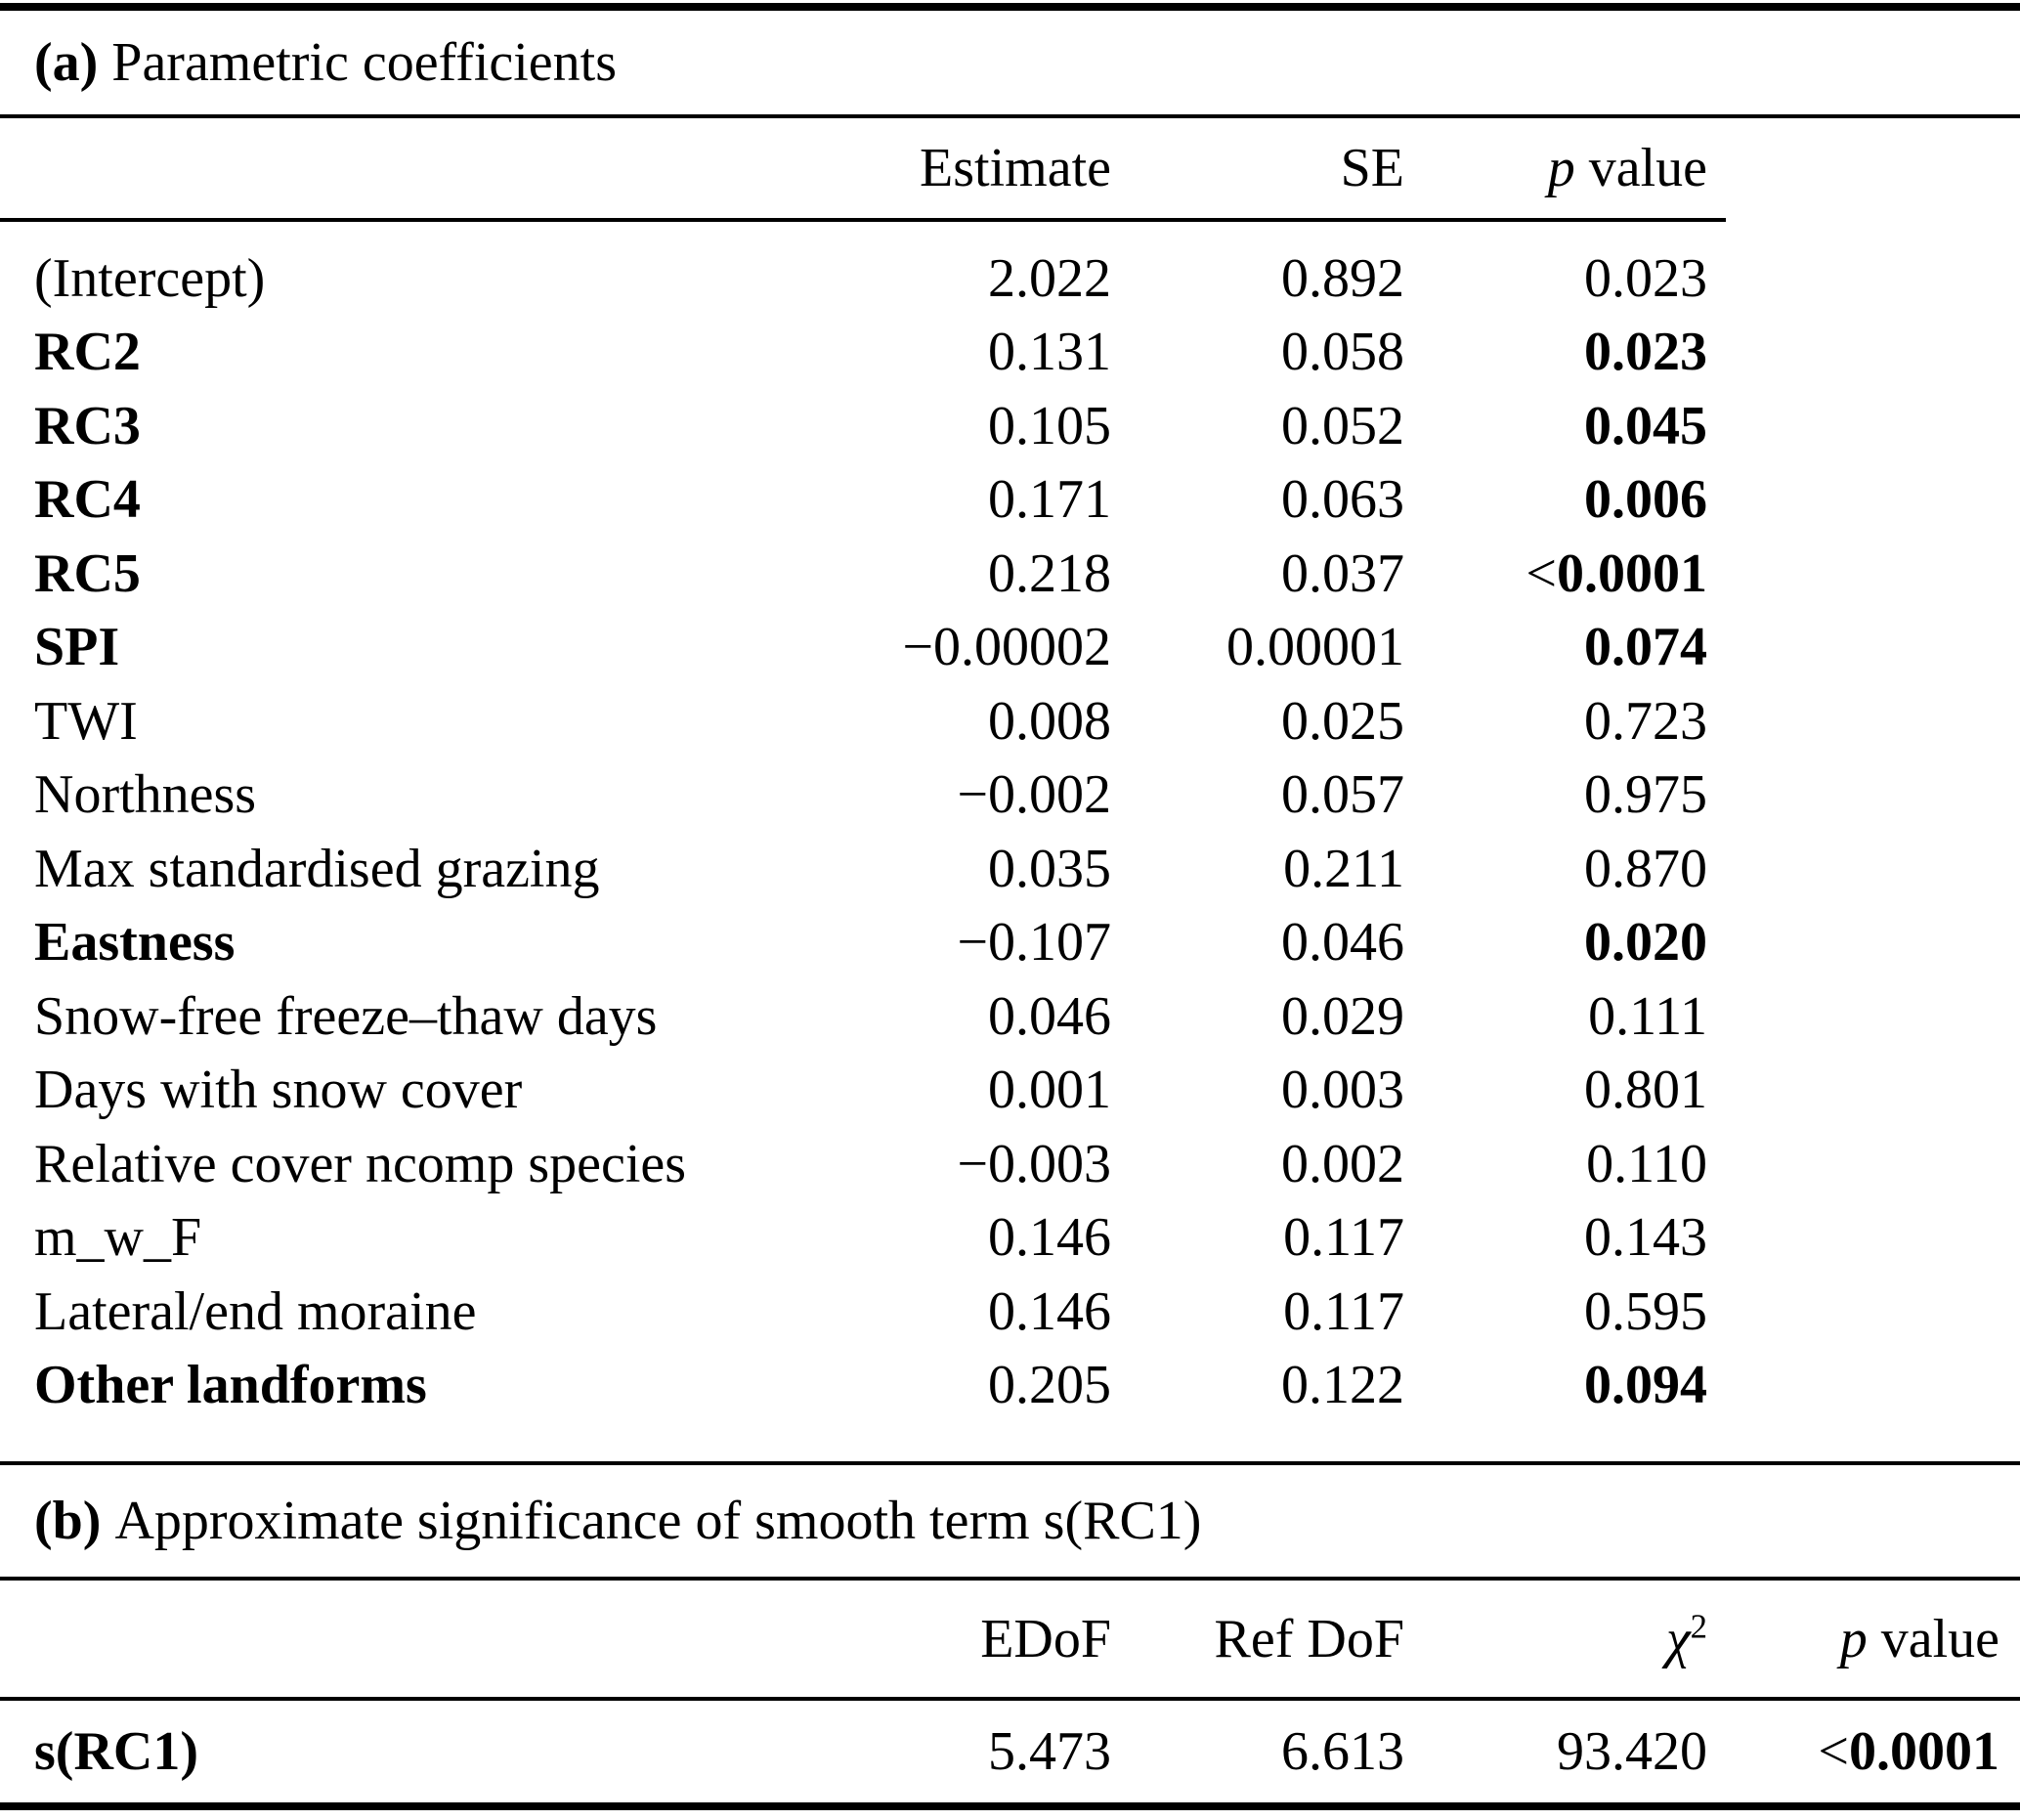 This screenshot has width=2020, height=1820. What do you see at coordinates (346, 1016) in the screenshot?
I see `row-label: Snow-free freeze–thaw days` at bounding box center [346, 1016].